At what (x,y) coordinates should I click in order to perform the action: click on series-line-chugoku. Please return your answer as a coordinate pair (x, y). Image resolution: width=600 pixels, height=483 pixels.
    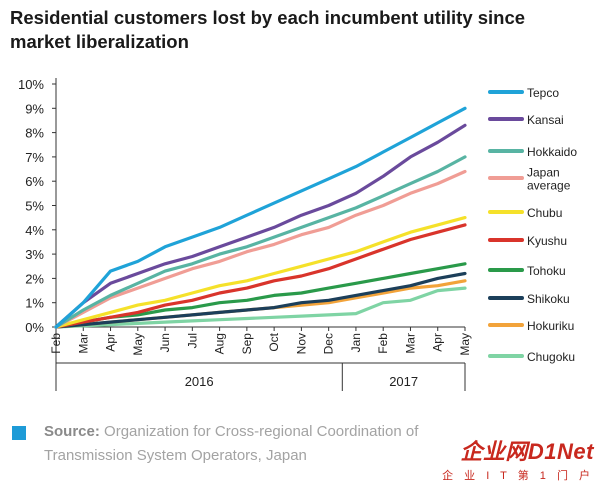
    Looking at the image, I should click on (260, 307).